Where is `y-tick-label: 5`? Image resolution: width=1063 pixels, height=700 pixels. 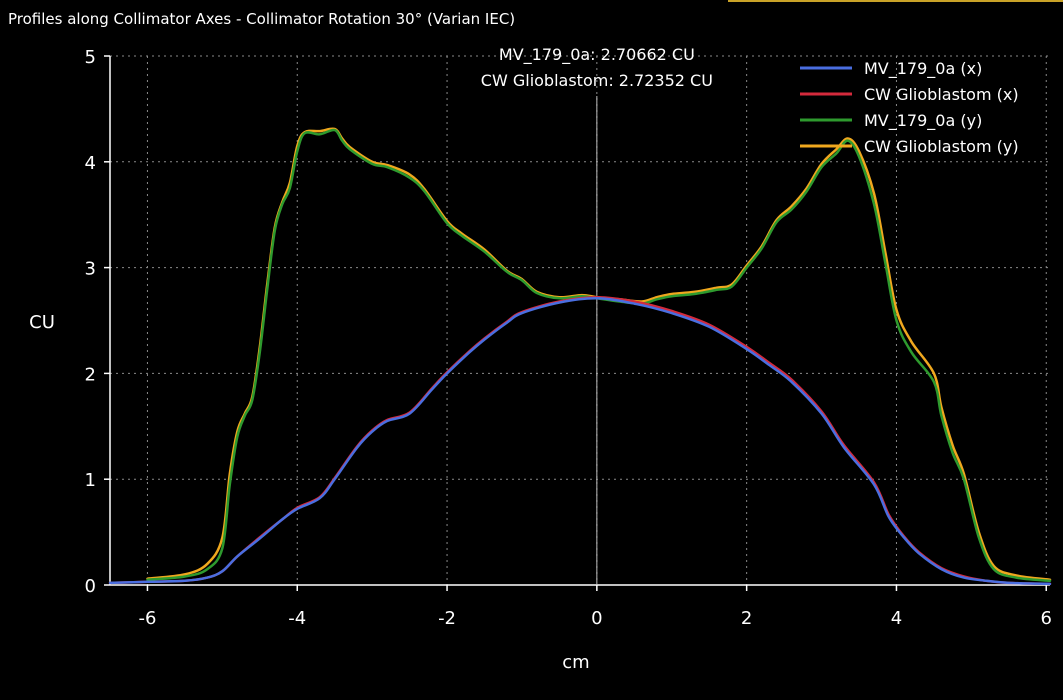 y-tick-label: 5 is located at coordinates (90, 57).